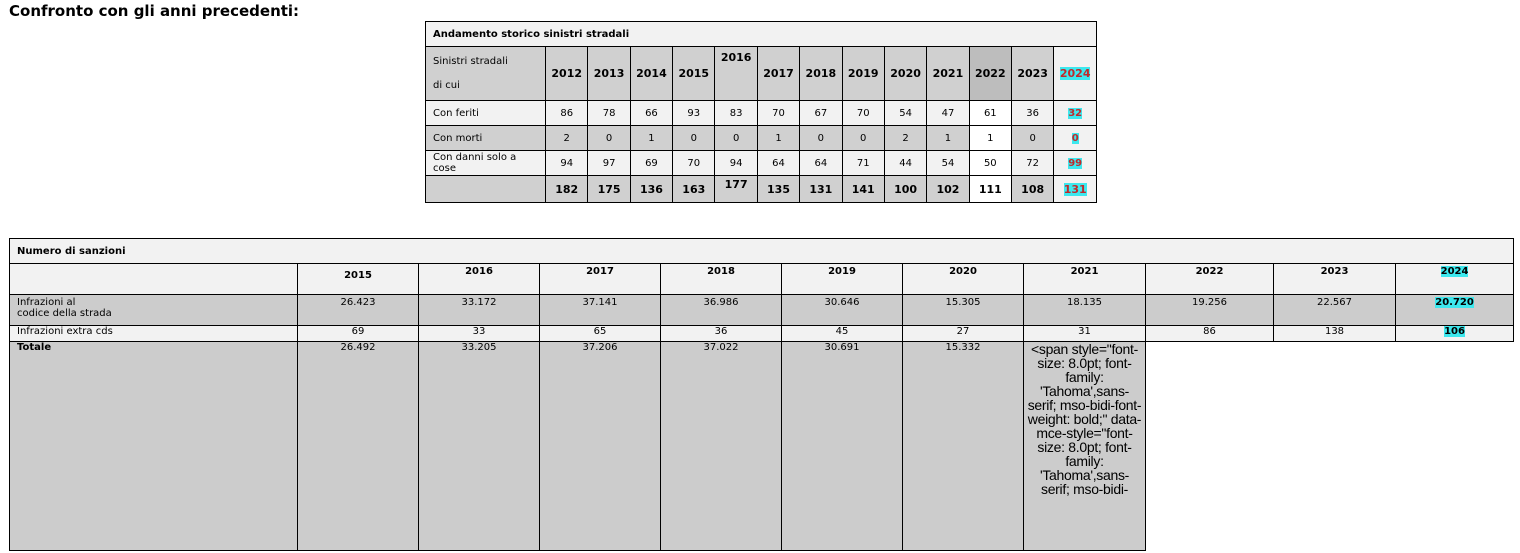 This screenshot has width=1520, height=553. Describe the element at coordinates (990, 163) in the screenshot. I see `value-cell: 50` at that location.